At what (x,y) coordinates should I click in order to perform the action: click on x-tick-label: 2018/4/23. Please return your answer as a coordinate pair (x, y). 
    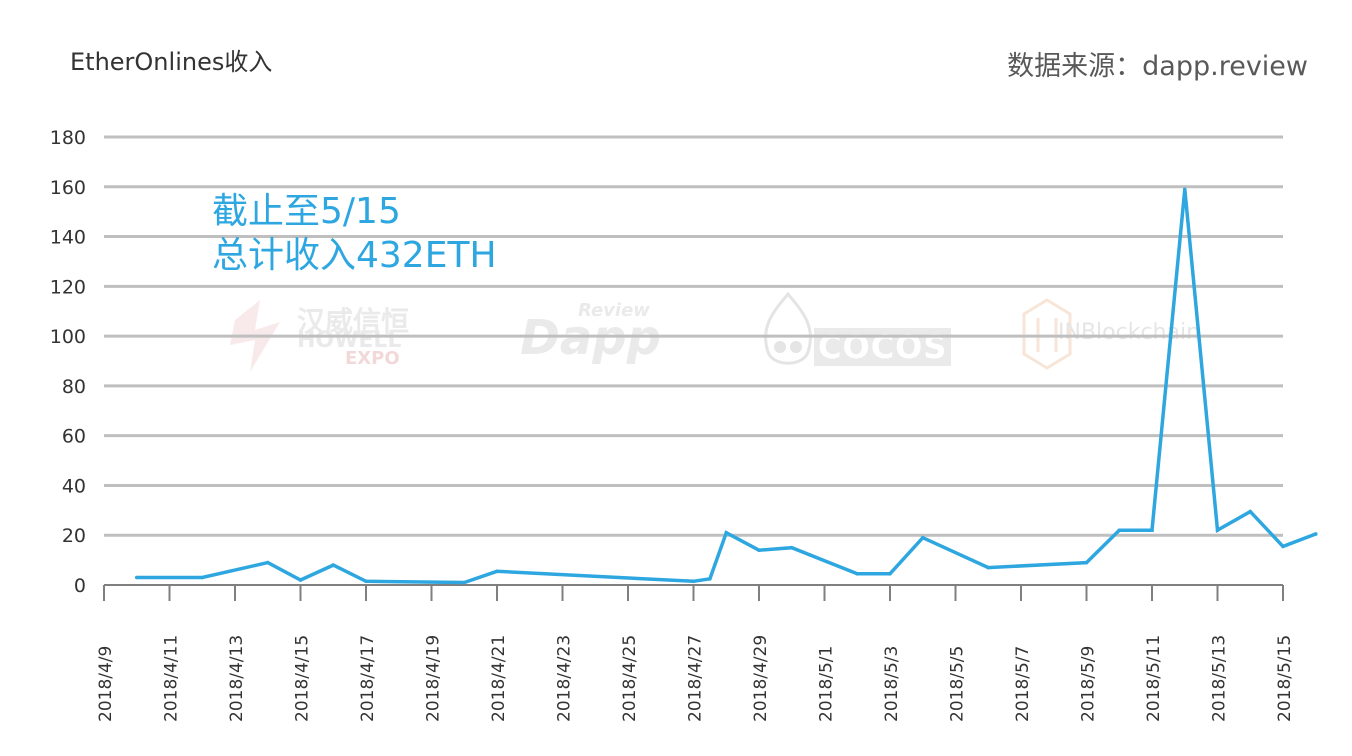
    Looking at the image, I should click on (565, 678).